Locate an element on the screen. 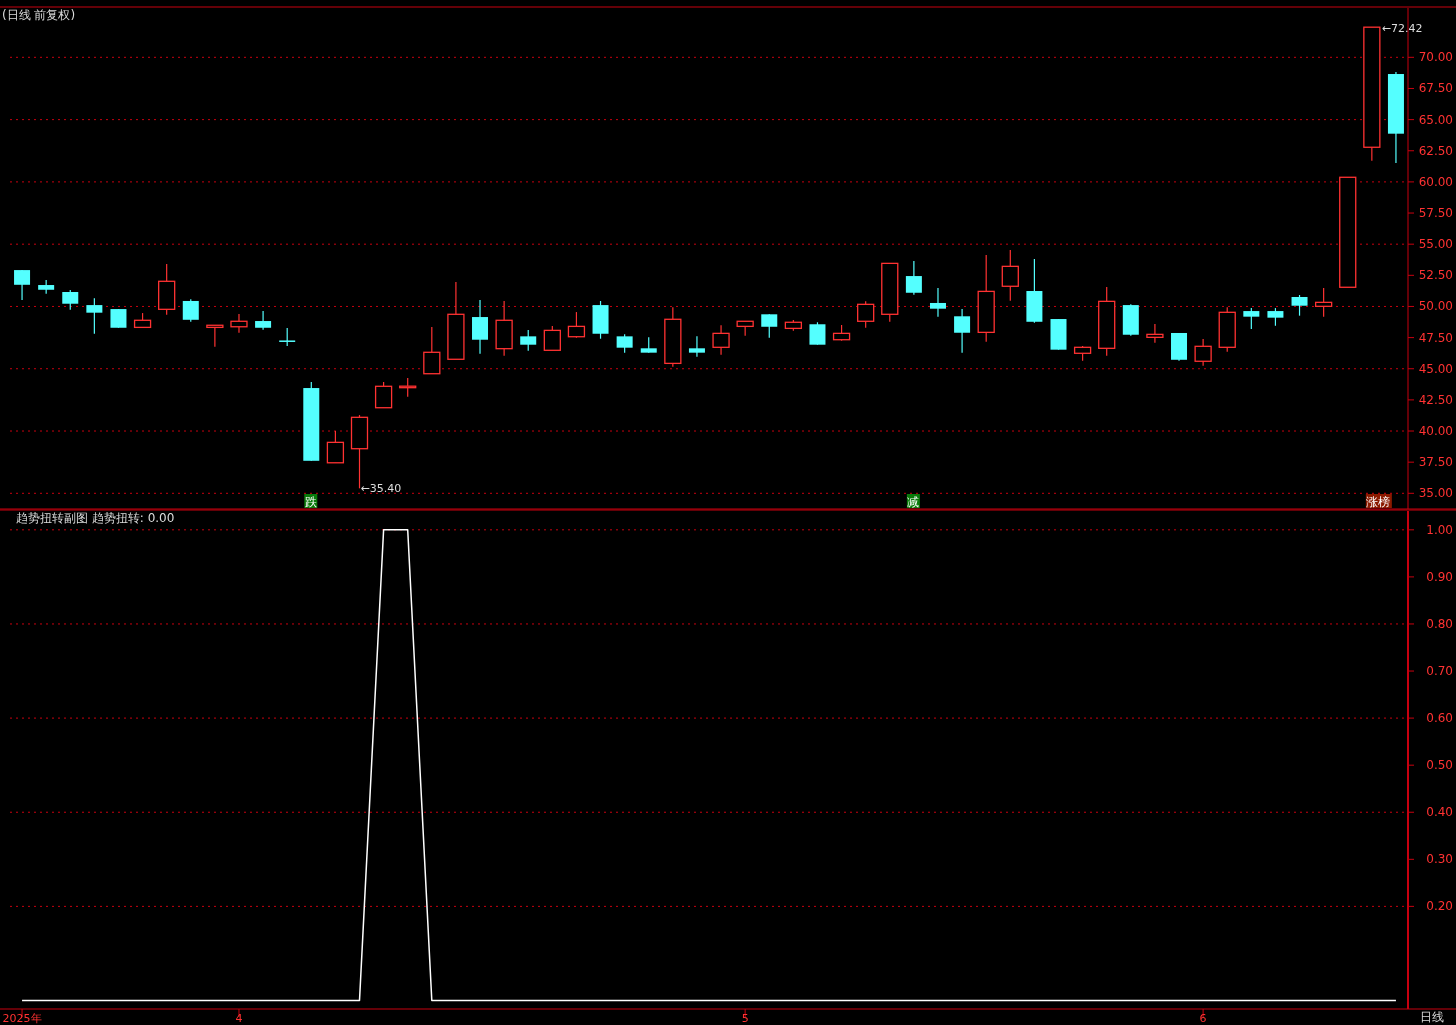  y-tick-label: 62.50 is located at coordinates (1435, 150).